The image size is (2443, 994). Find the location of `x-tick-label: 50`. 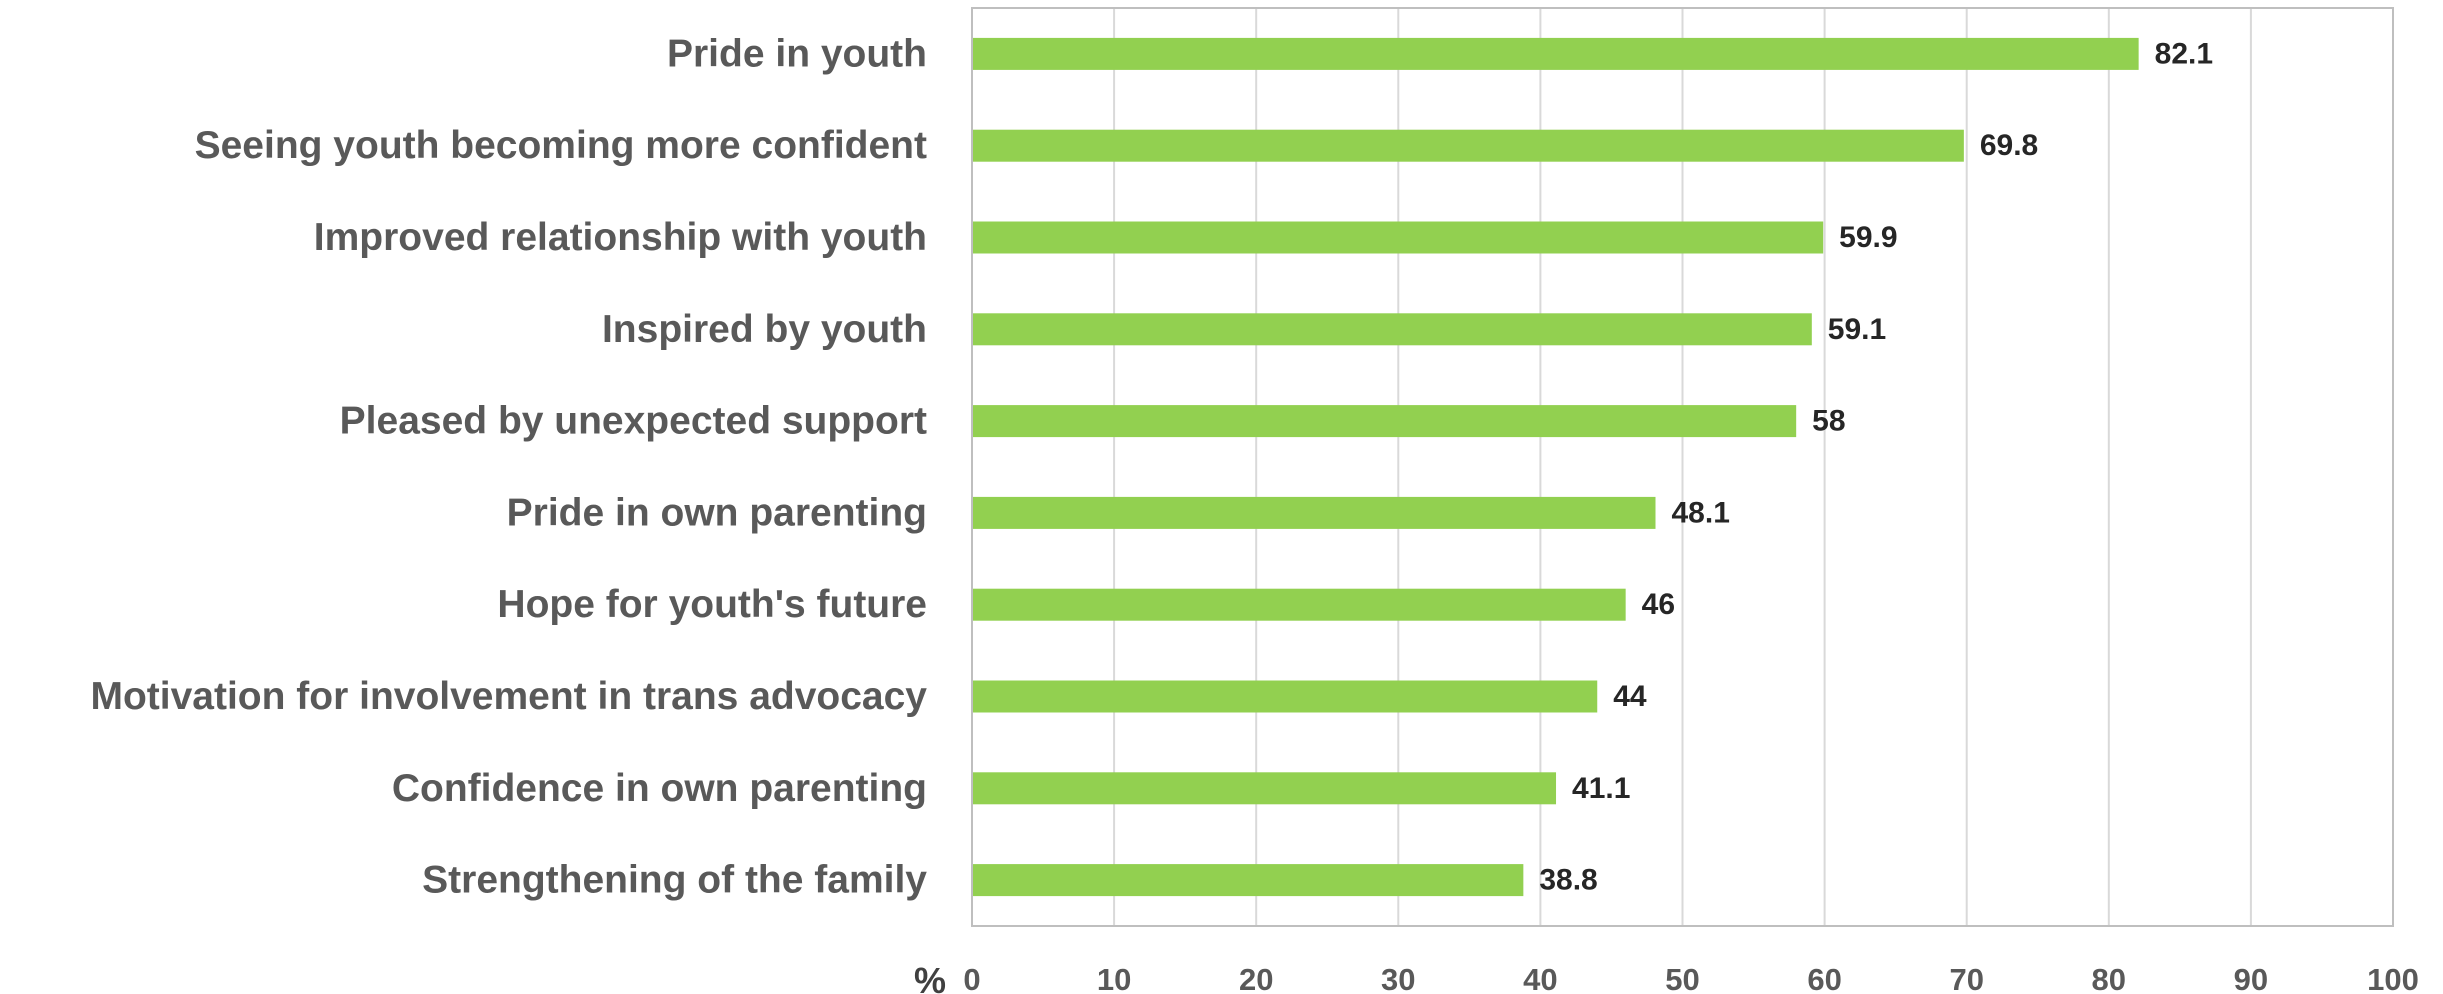

x-tick-label: 50 is located at coordinates (1682, 978).